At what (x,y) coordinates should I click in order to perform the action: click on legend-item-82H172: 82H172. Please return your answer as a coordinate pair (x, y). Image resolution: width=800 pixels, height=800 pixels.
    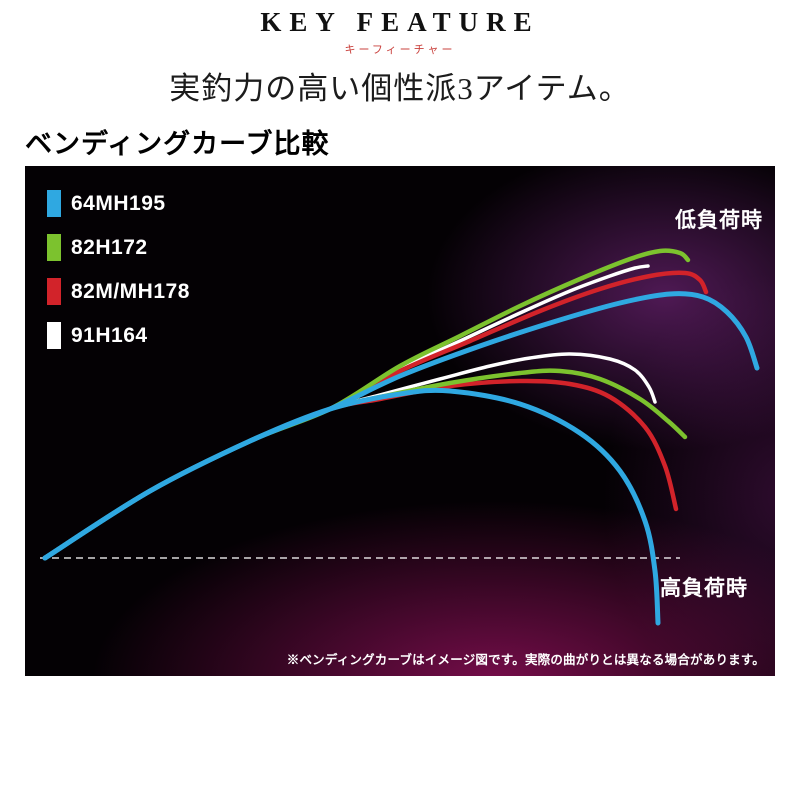
    Looking at the image, I should click on (118, 247).